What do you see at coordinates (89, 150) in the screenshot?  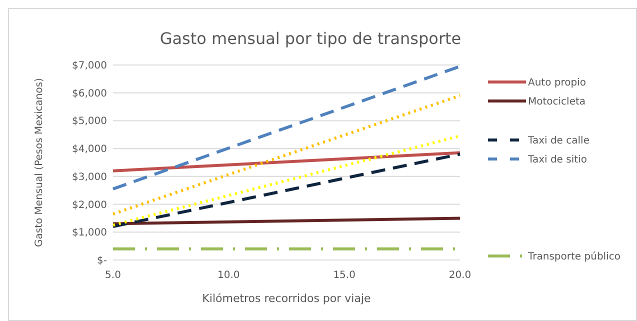 I see `y-tick-label: $4,000` at bounding box center [89, 150].